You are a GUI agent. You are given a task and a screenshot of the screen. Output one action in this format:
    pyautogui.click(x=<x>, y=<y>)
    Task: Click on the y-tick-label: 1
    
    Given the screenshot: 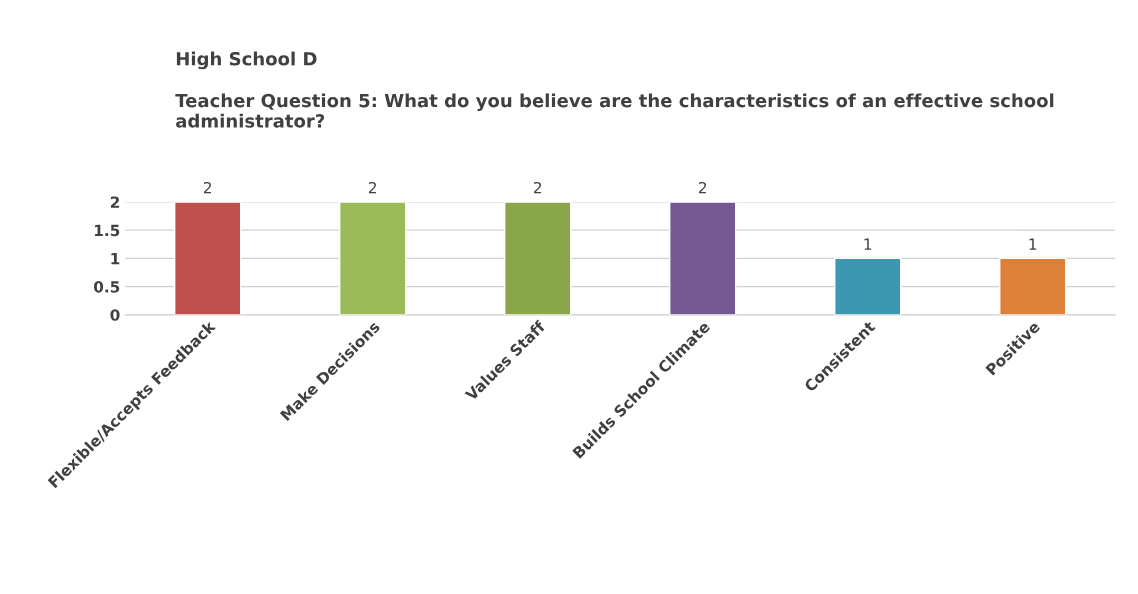 What is the action you would take?
    pyautogui.click(x=115, y=259)
    